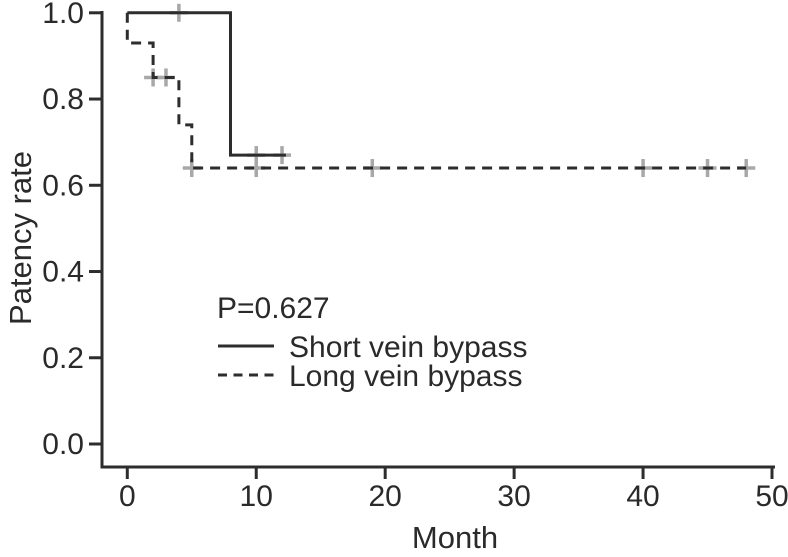 The height and width of the screenshot is (557, 788). I want to click on y-tick-label: 0.8, so click(63, 99).